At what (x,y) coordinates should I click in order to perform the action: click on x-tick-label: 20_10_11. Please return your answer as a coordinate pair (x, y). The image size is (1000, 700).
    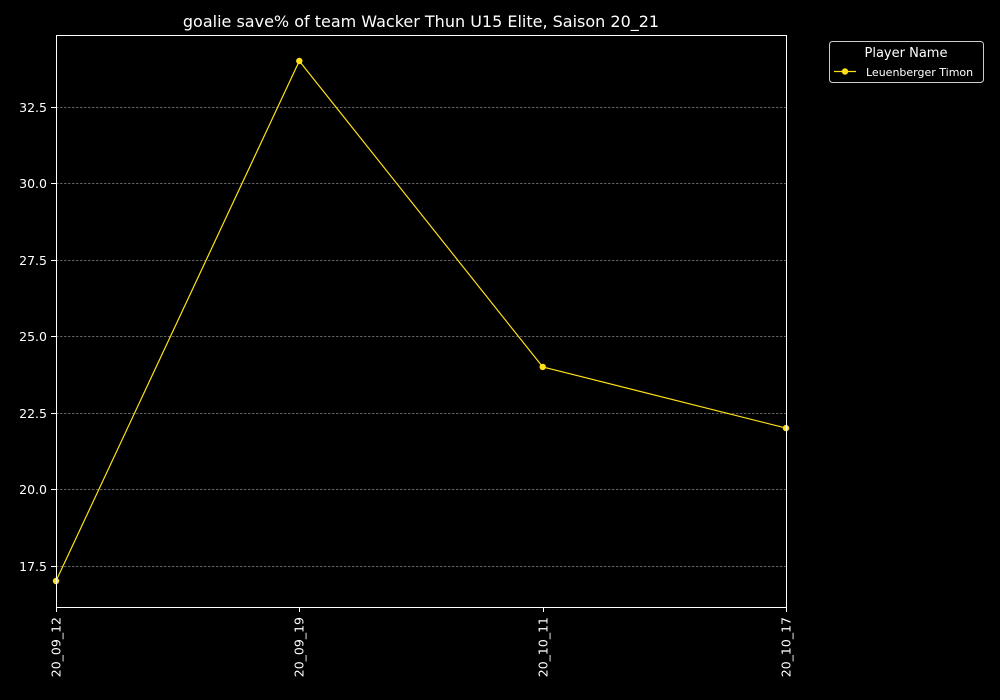
    Looking at the image, I should click on (543, 647).